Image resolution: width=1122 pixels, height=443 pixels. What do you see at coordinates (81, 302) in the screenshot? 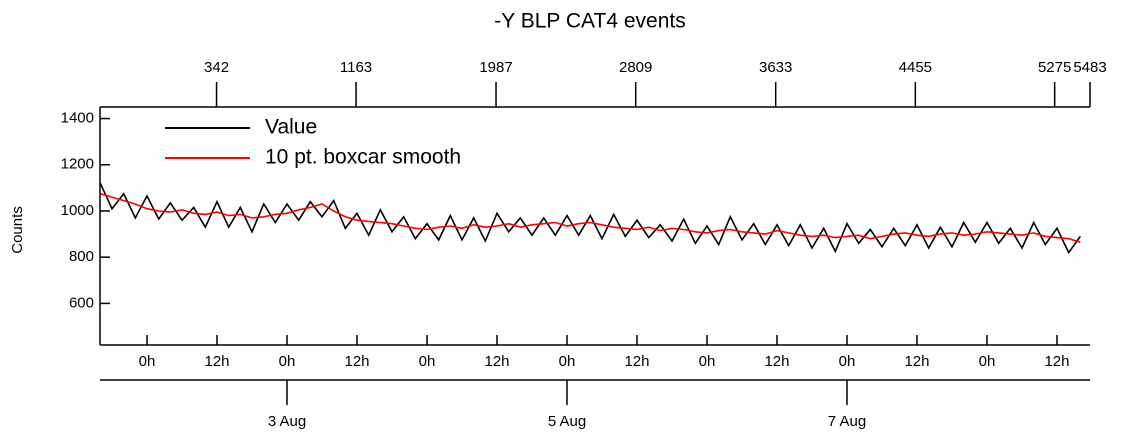
I see `y-tick-label: 600` at bounding box center [81, 302].